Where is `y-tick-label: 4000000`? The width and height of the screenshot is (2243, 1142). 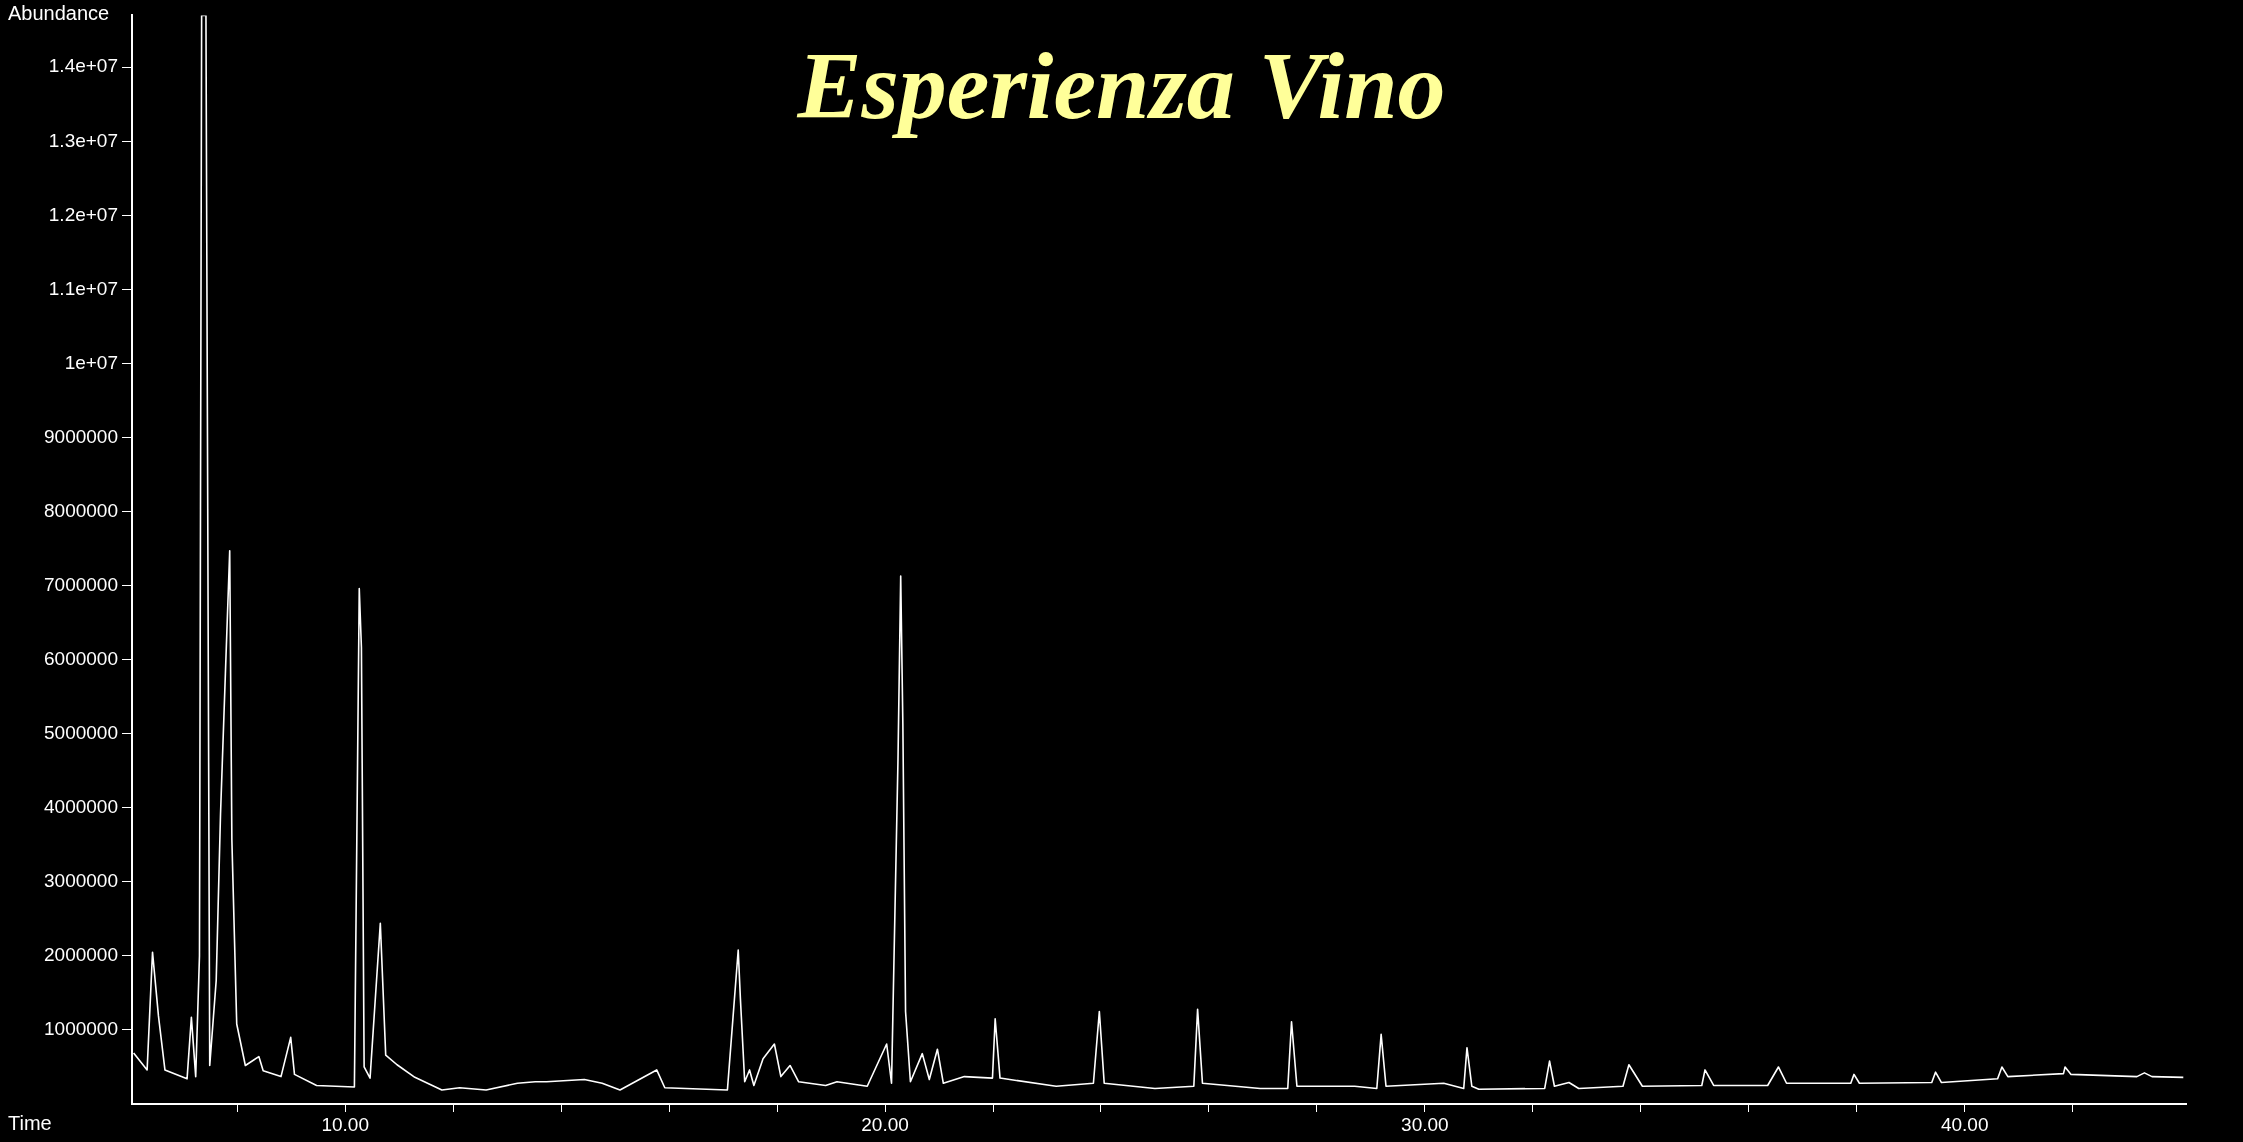
y-tick-label: 4000000 is located at coordinates (81, 807).